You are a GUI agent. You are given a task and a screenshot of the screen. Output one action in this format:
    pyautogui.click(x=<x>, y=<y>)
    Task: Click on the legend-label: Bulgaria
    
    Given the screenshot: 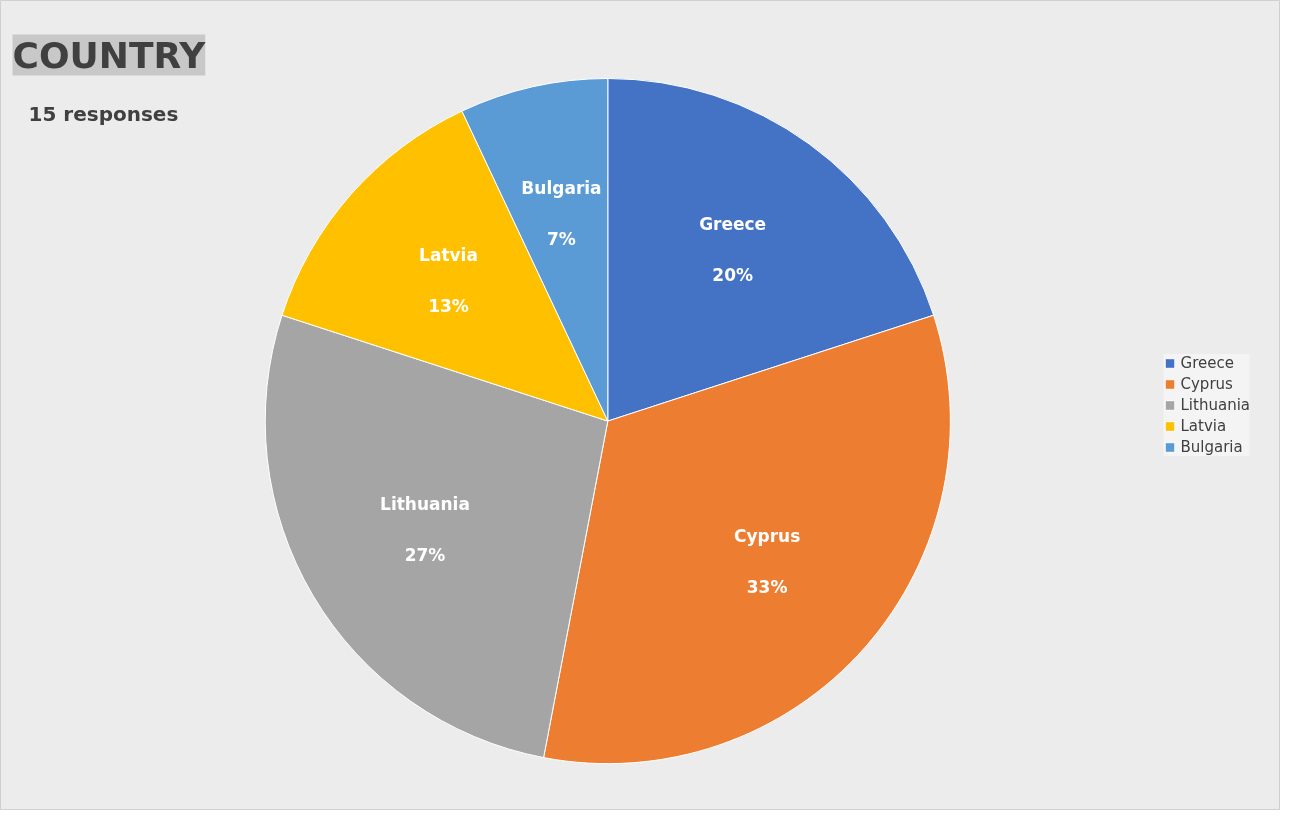 What is the action you would take?
    pyautogui.click(x=1211, y=447)
    